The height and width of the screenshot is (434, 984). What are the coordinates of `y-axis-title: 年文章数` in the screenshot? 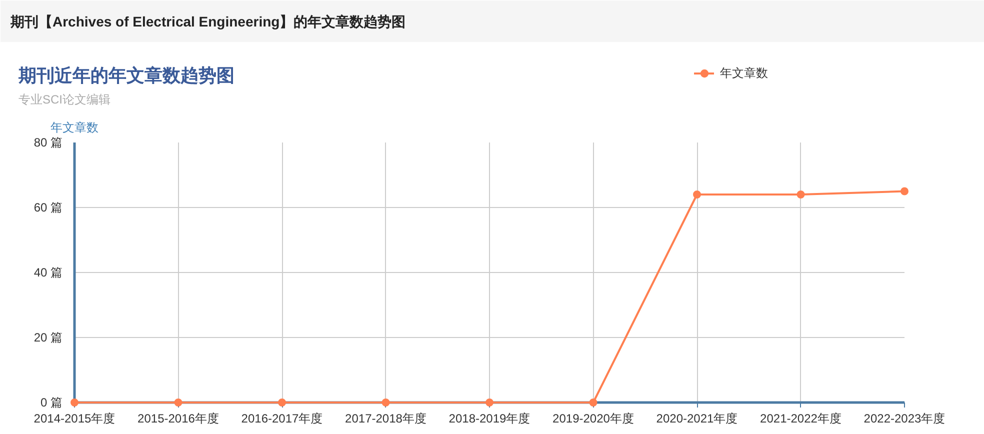 It's located at (74, 127).